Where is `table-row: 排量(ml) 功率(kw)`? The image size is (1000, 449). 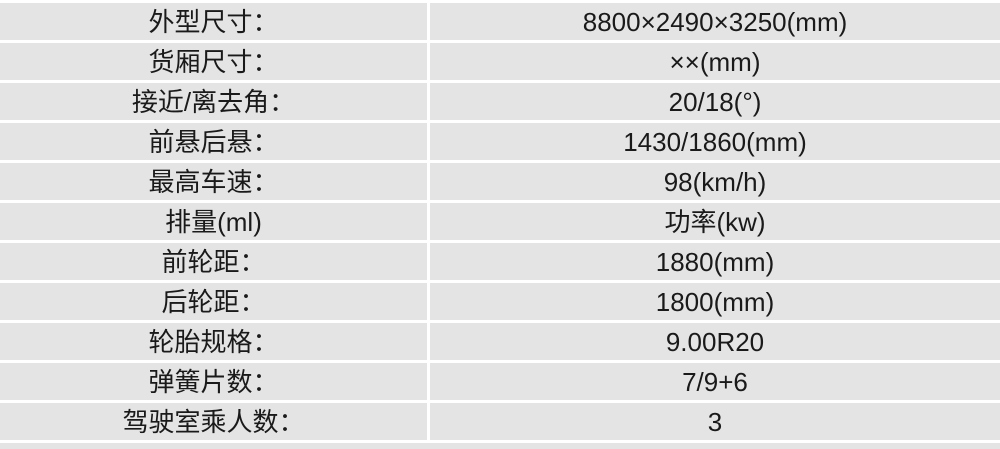 table-row: 排量(ml) 功率(kw) is located at coordinates (500, 221).